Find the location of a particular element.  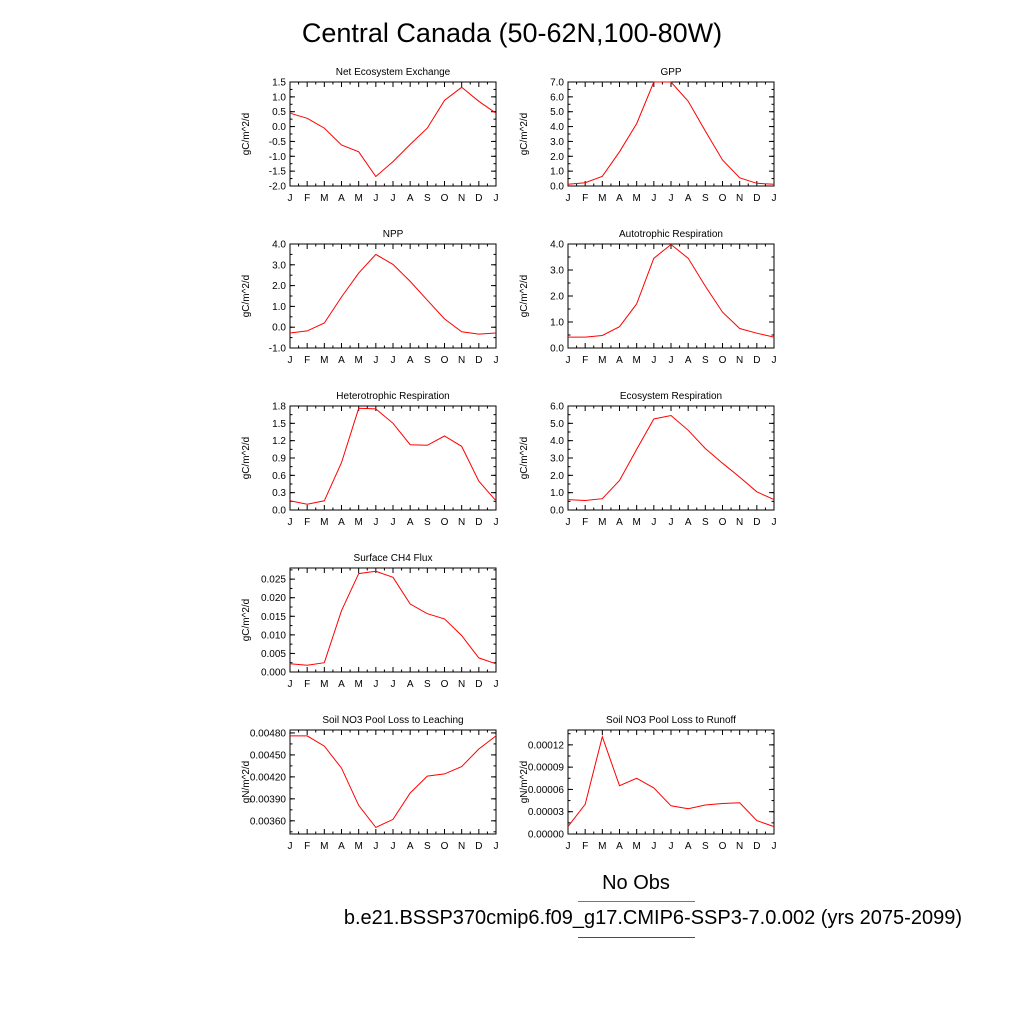

panel-title: Net Ecosystem Exchange is located at coordinates (393, 72).